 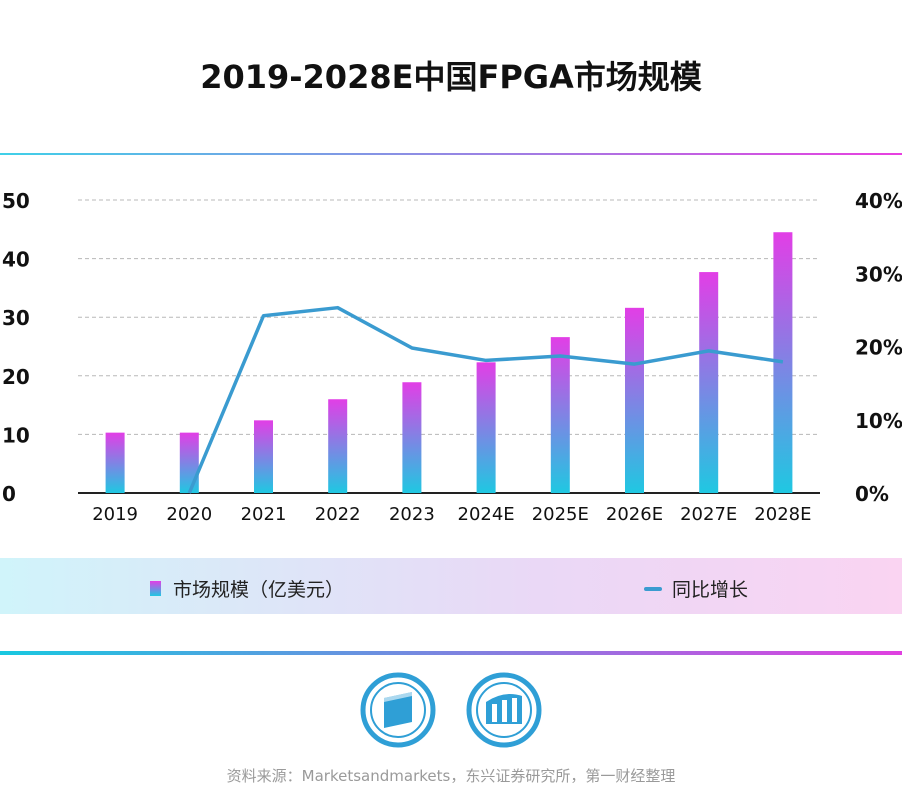 What do you see at coordinates (878, 348) in the screenshot?
I see `right-tick-label: 20%` at bounding box center [878, 348].